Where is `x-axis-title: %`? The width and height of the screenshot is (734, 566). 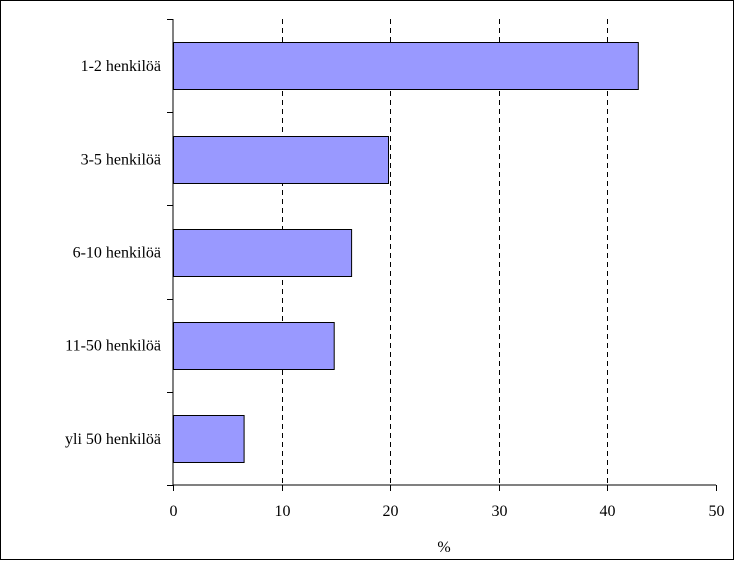 x-axis-title: % is located at coordinates (443, 547).